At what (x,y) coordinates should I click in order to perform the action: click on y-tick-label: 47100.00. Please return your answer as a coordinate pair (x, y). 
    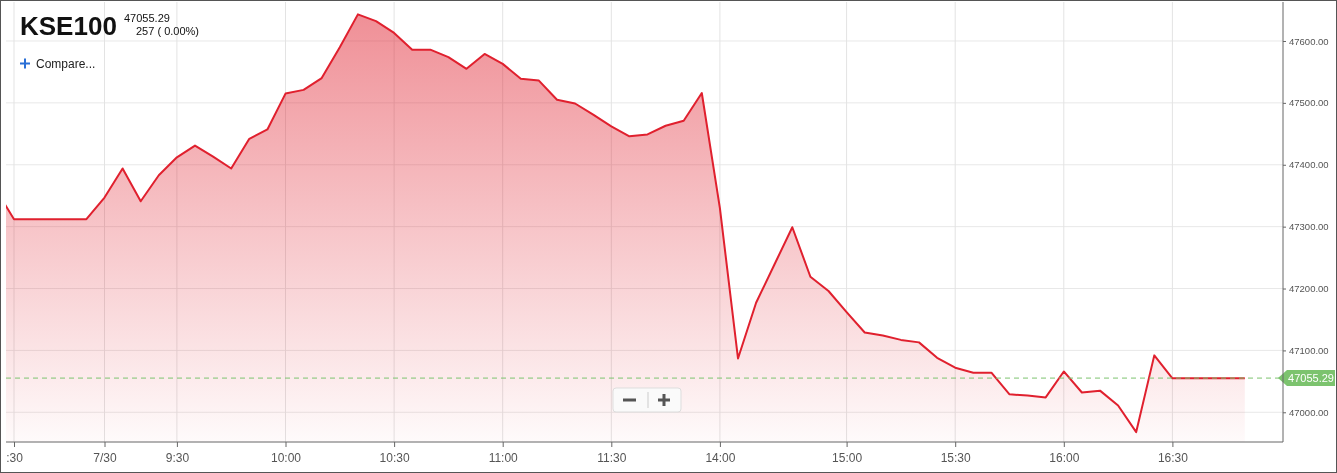
    Looking at the image, I should click on (1309, 350).